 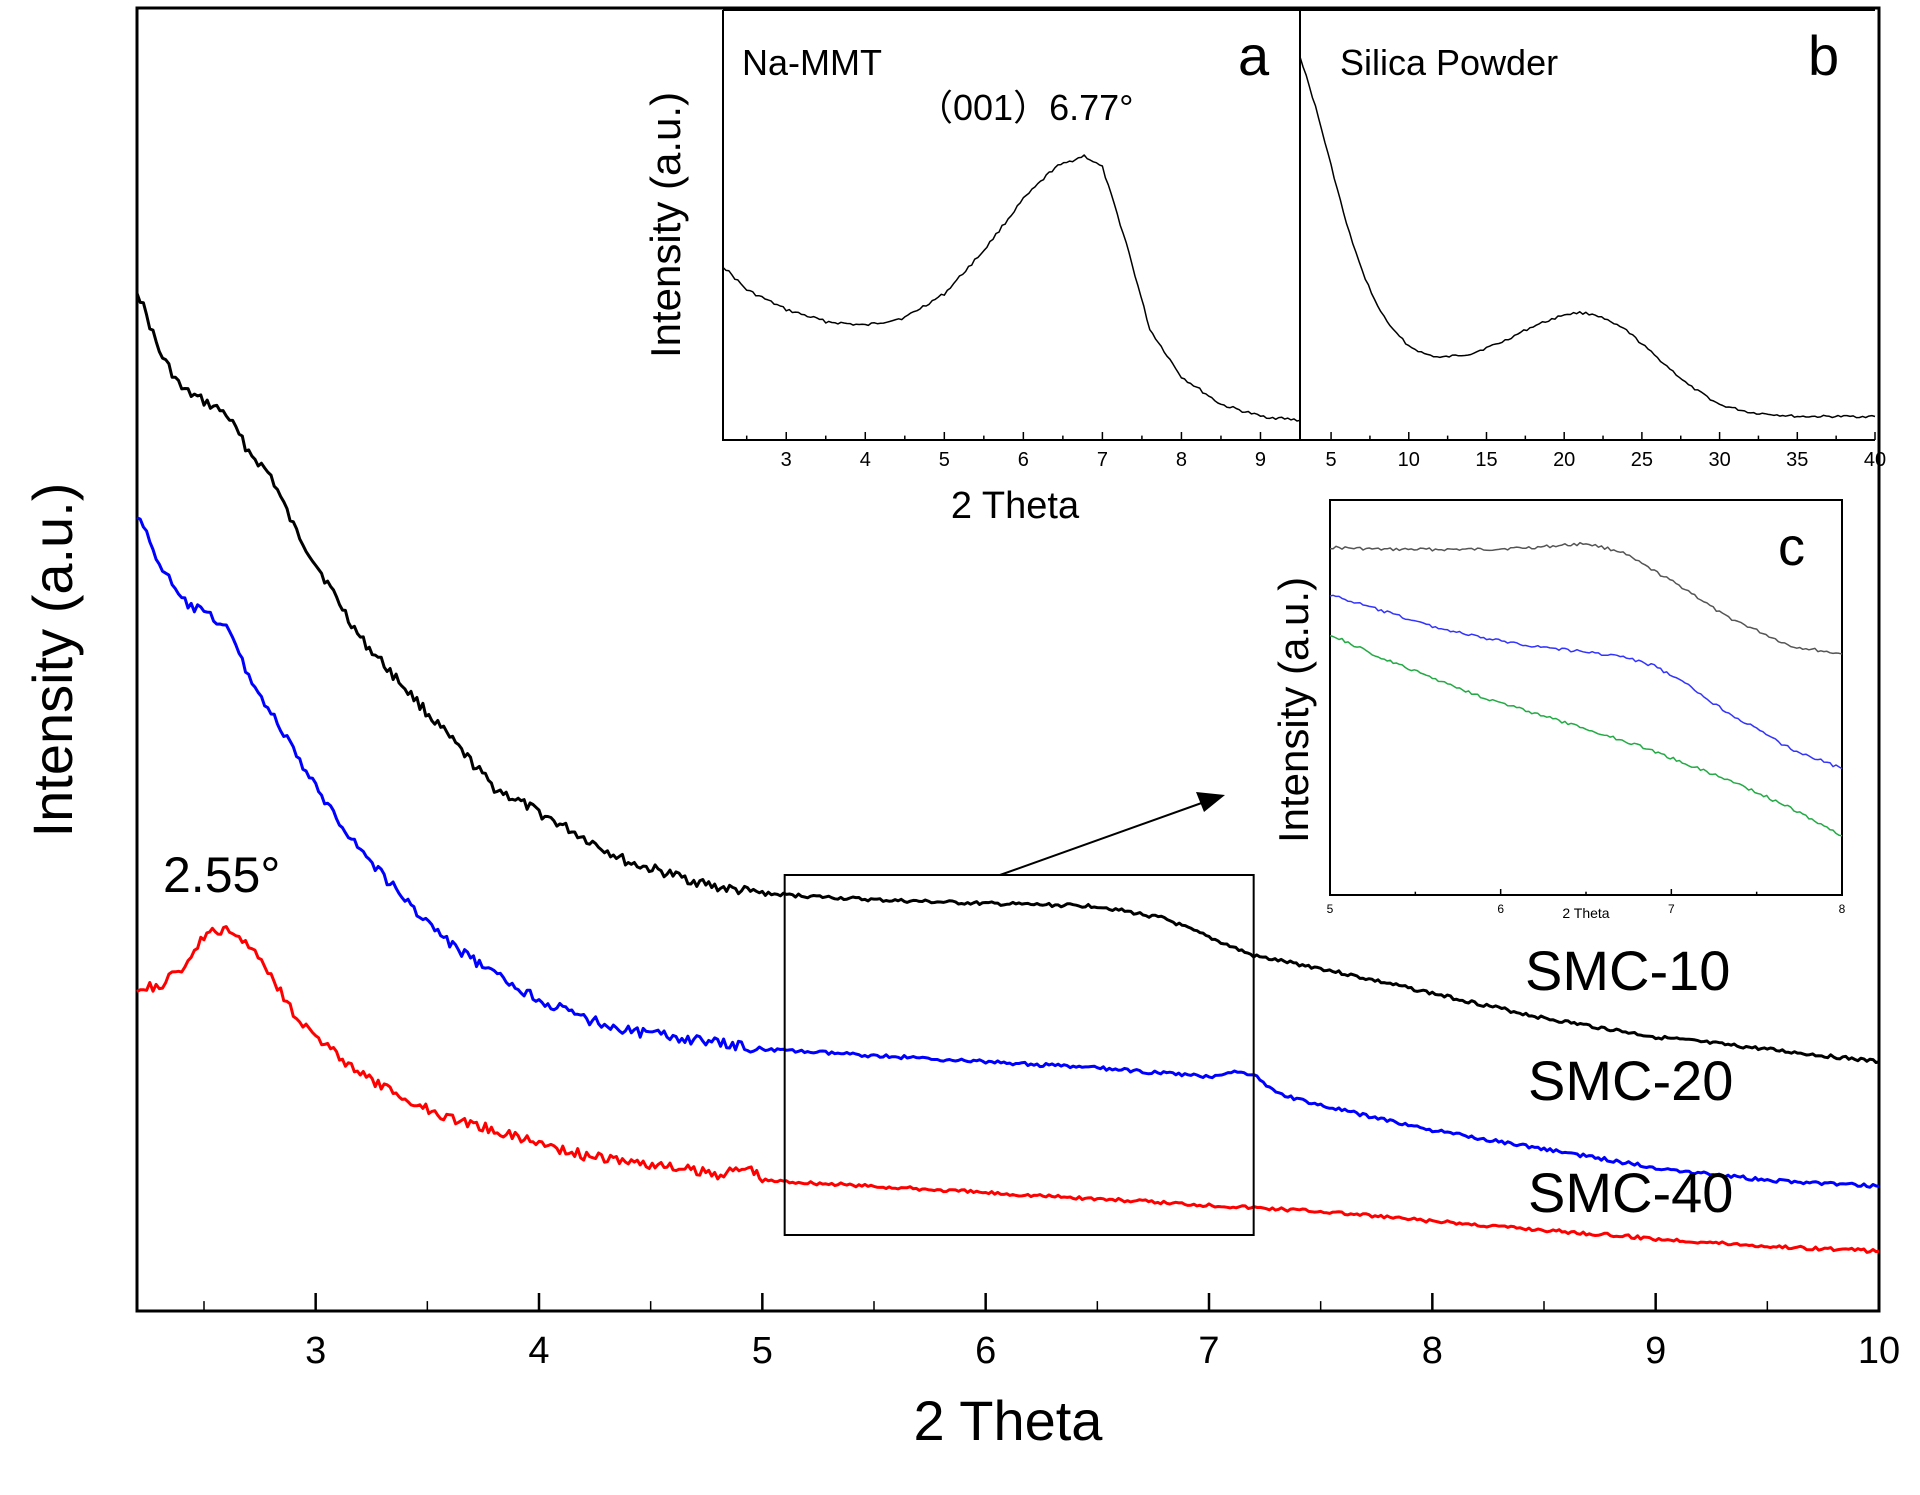 I want to click on main-x-tick-label: 9, so click(x=1655, y=1351).